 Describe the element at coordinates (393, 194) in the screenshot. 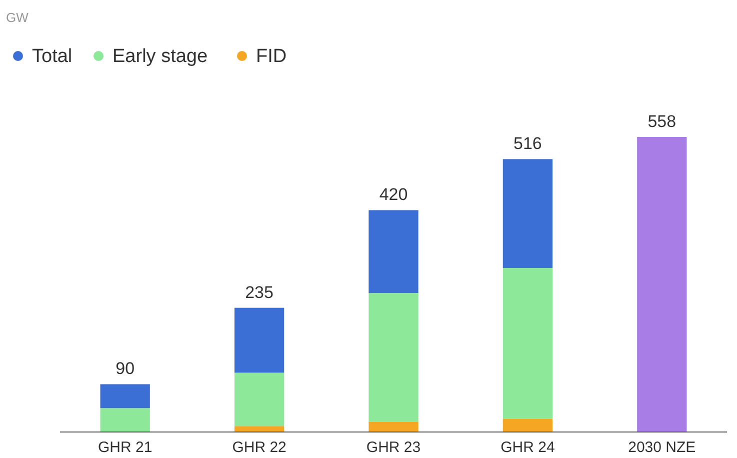

I see `annotation: 420` at that location.